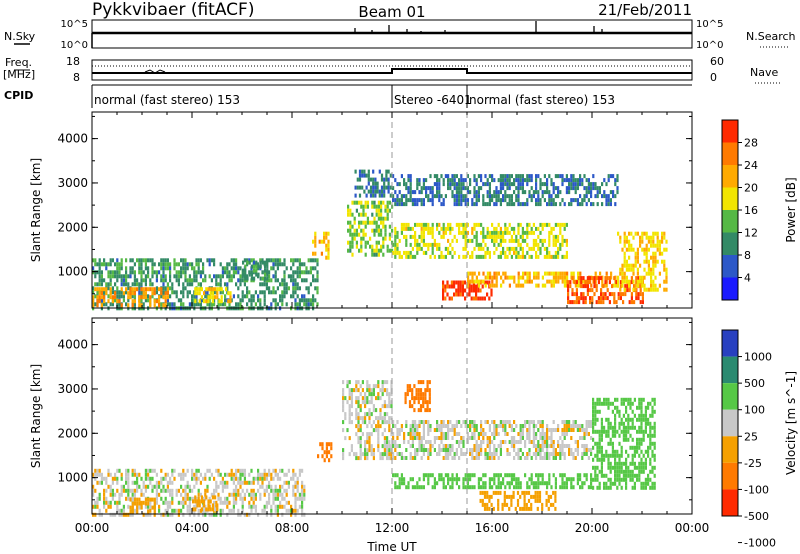  Describe the element at coordinates (292, 528) in the screenshot. I see `time-tick-label: 08:00` at that location.